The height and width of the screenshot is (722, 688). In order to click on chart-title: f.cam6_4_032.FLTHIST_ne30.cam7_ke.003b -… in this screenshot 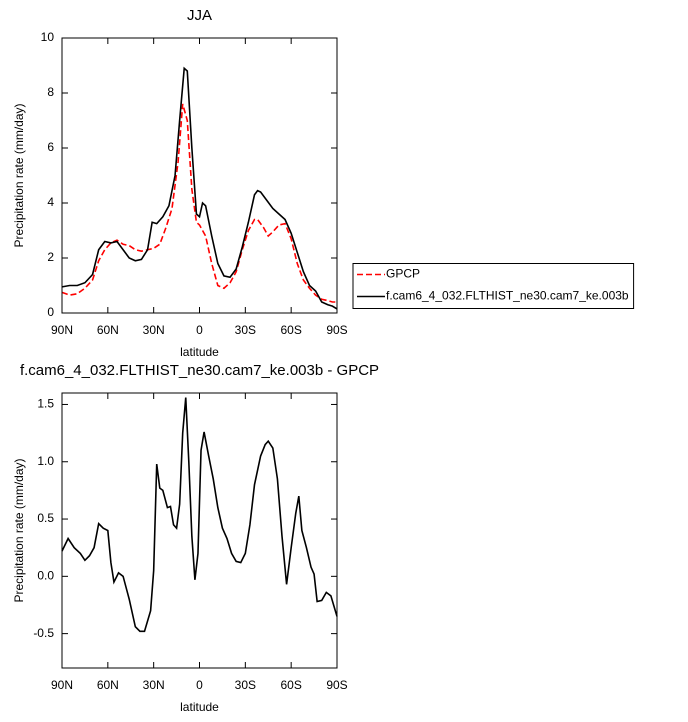, I will do `click(199, 370)`.